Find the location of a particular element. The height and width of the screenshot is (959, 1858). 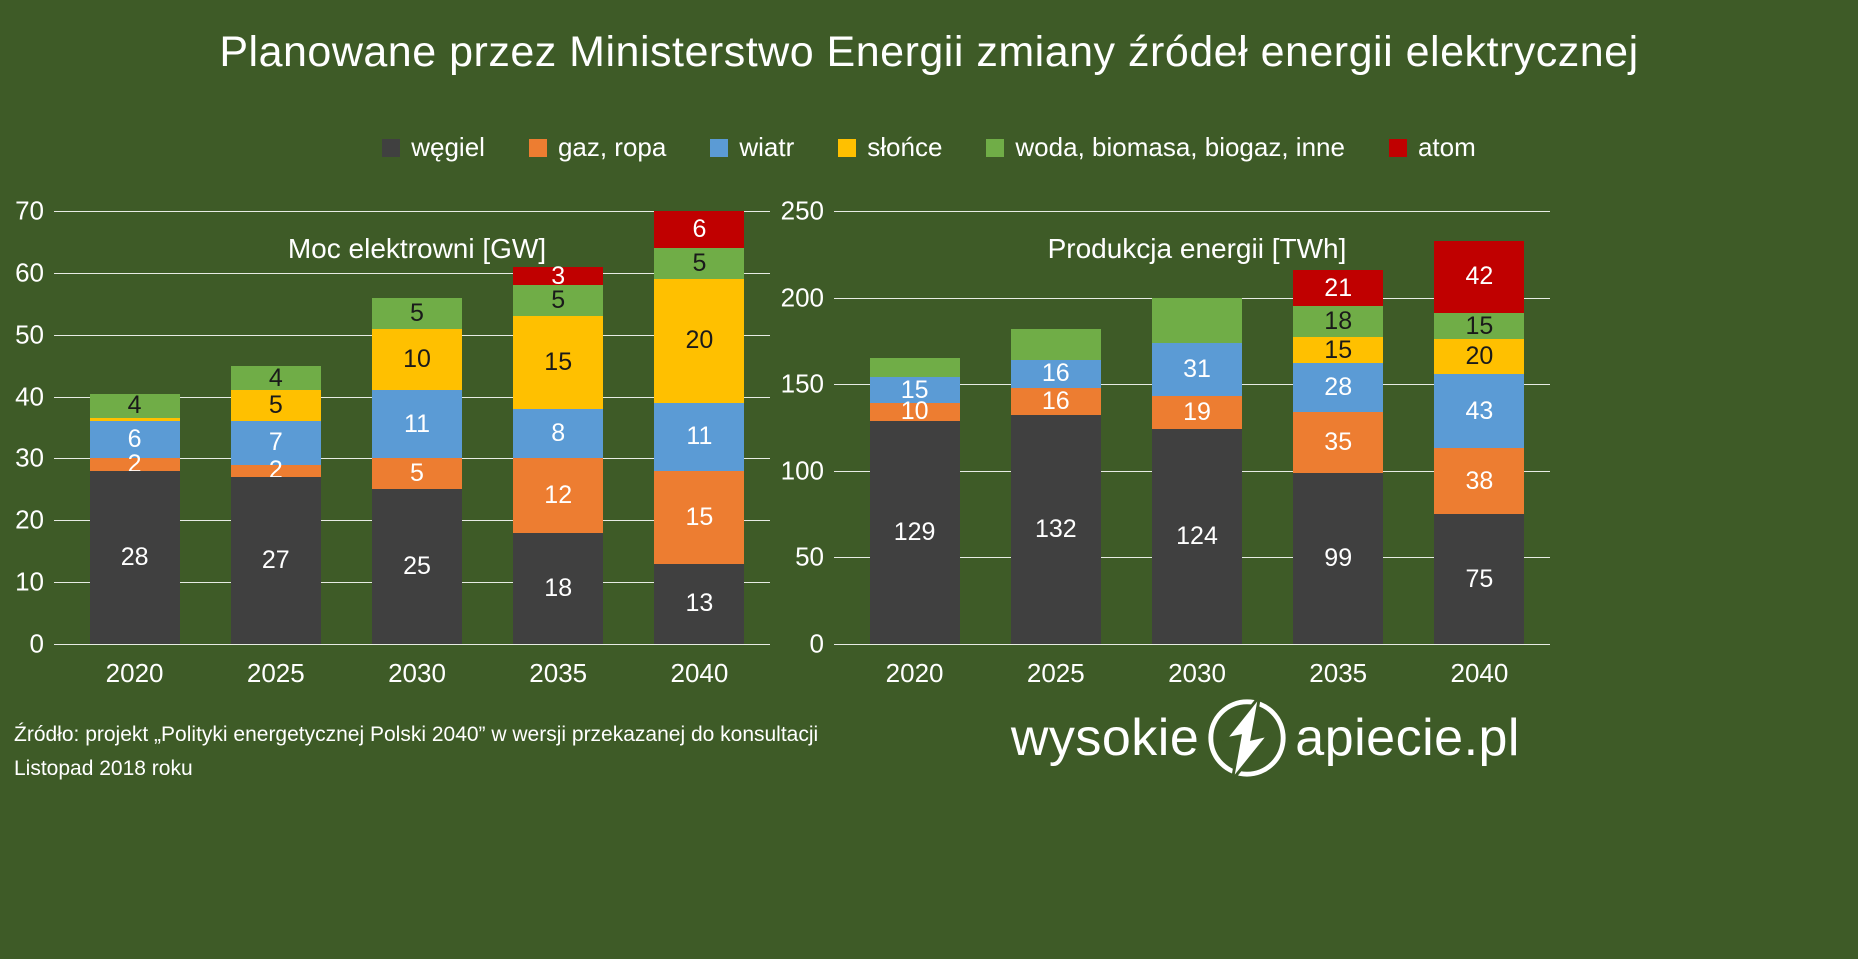

bar-slot-2030: 25 5 11 10 5 is located at coordinates (416, 427).